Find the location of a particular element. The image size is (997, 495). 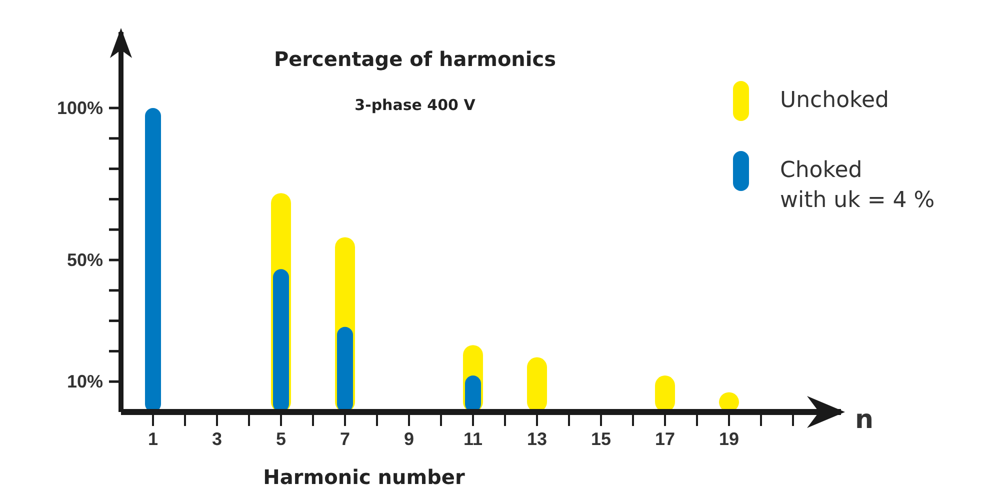

y-tick-label: 100% is located at coordinates (79, 108).